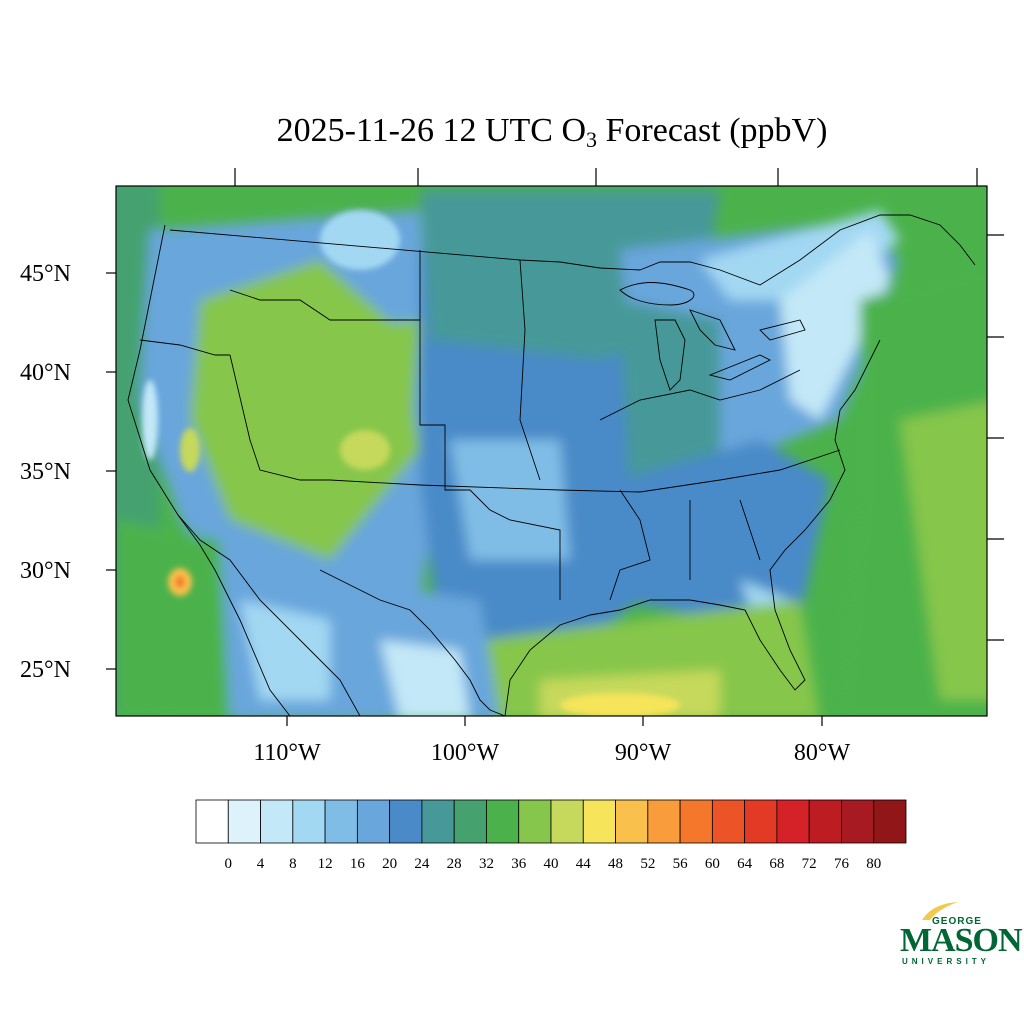  I want to click on lat-label-35: 35°N, so click(45, 472).